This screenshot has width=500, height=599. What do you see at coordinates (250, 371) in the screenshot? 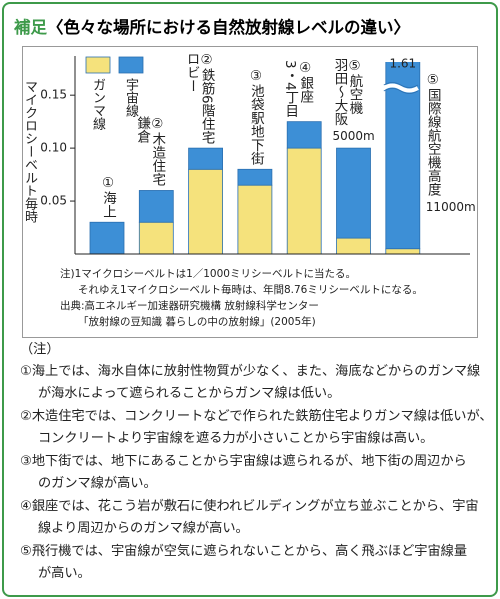
I see `note-line: ①海上では、海水自体に放射性物質が少なく、また、海底などからのガンマ線` at bounding box center [250, 371].